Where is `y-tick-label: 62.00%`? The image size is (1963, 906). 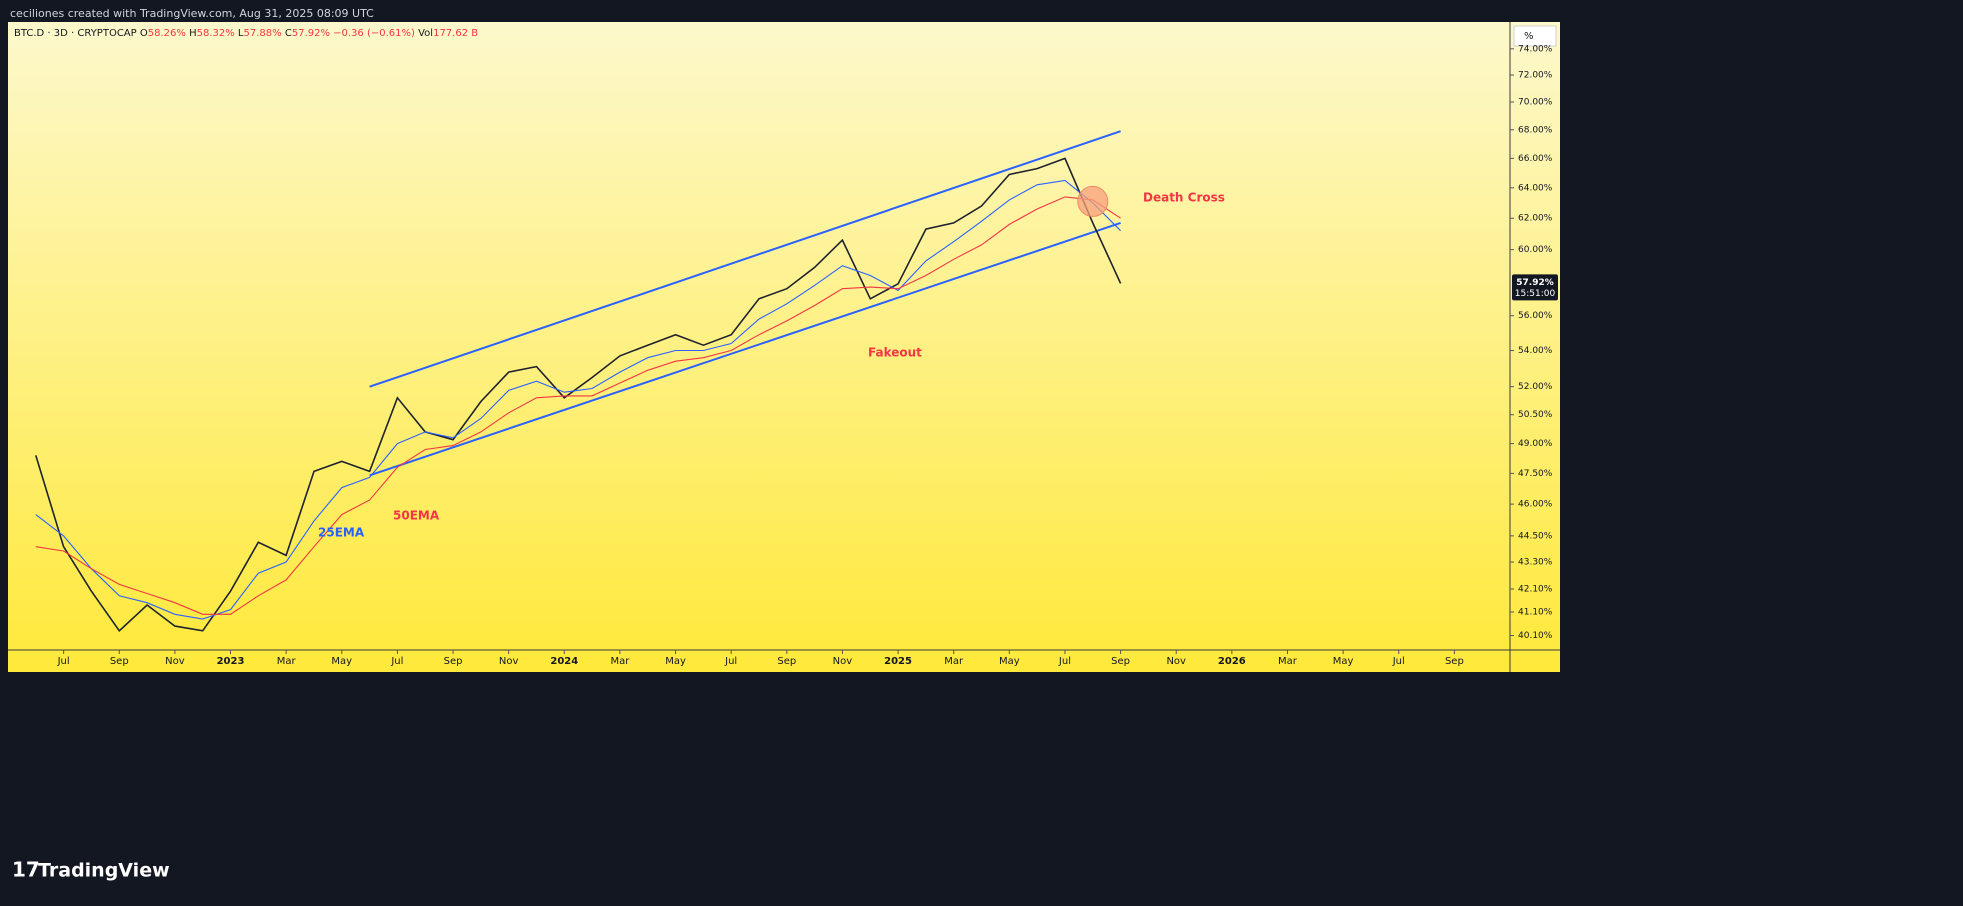
y-tick-label: 62.00% is located at coordinates (1535, 219).